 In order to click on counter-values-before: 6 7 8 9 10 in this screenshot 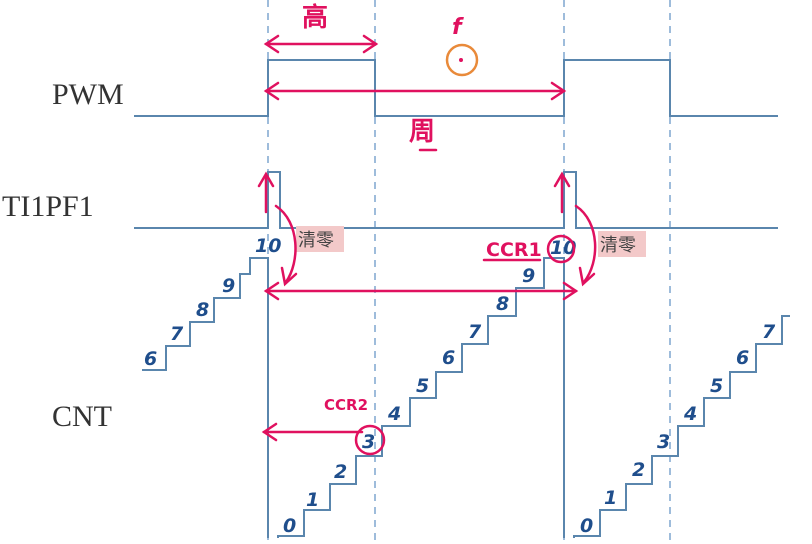, I will do `click(212, 302)`.